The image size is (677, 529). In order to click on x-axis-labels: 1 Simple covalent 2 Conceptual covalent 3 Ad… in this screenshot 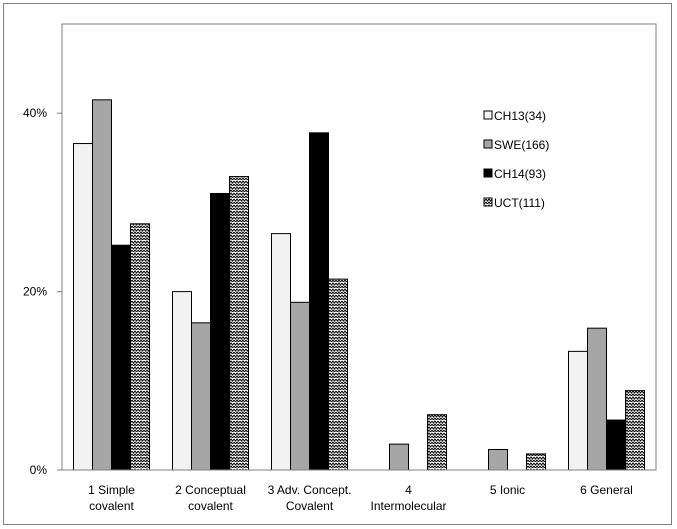, I will do `click(360, 498)`.